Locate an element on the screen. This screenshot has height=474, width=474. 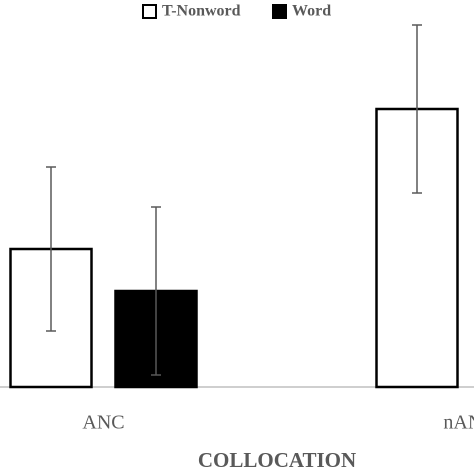
legend-label: Word is located at coordinates (311, 11).